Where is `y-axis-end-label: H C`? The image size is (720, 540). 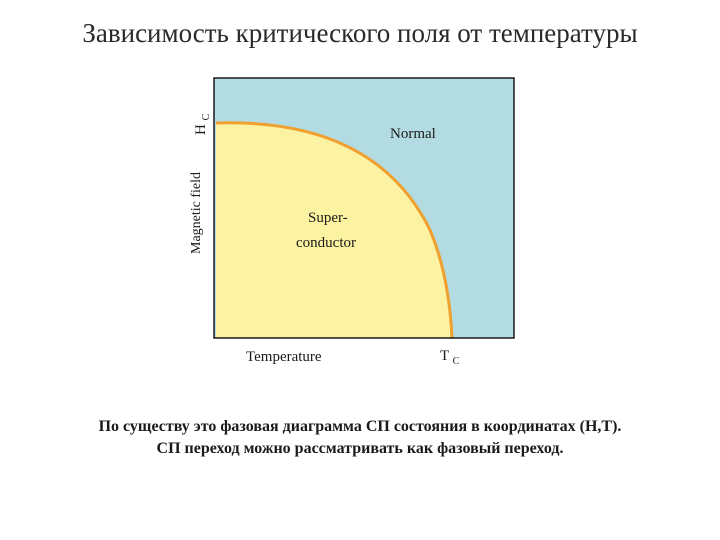
y-axis-end-label: H C is located at coordinates (202, 124).